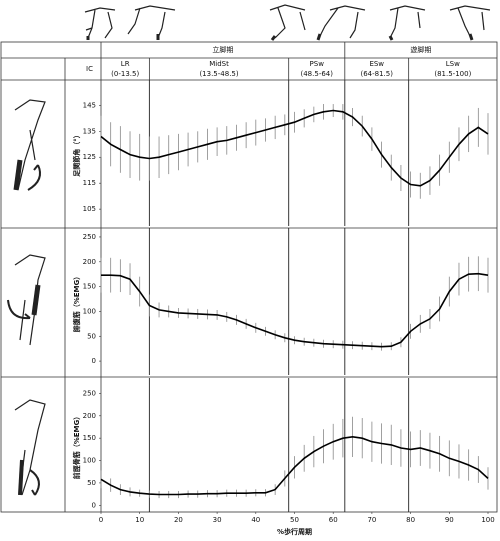 The width and height of the screenshot is (500, 541). I want to click on y-axis-label: 前脛骨筋（%EMG）, so click(76, 446).